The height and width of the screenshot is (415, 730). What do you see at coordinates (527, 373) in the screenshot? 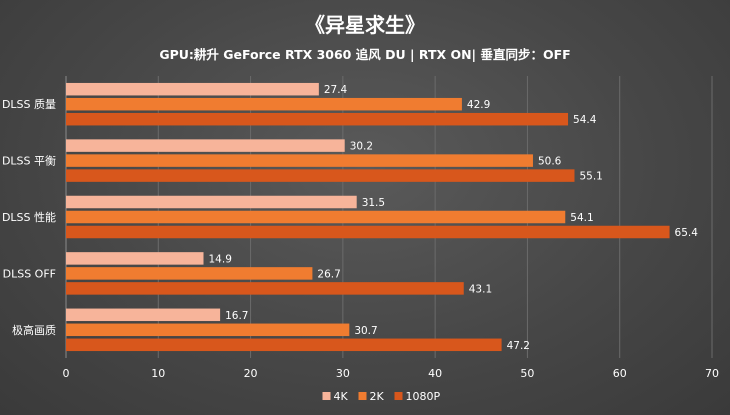
I see `x-tick-label: 50` at bounding box center [527, 373].